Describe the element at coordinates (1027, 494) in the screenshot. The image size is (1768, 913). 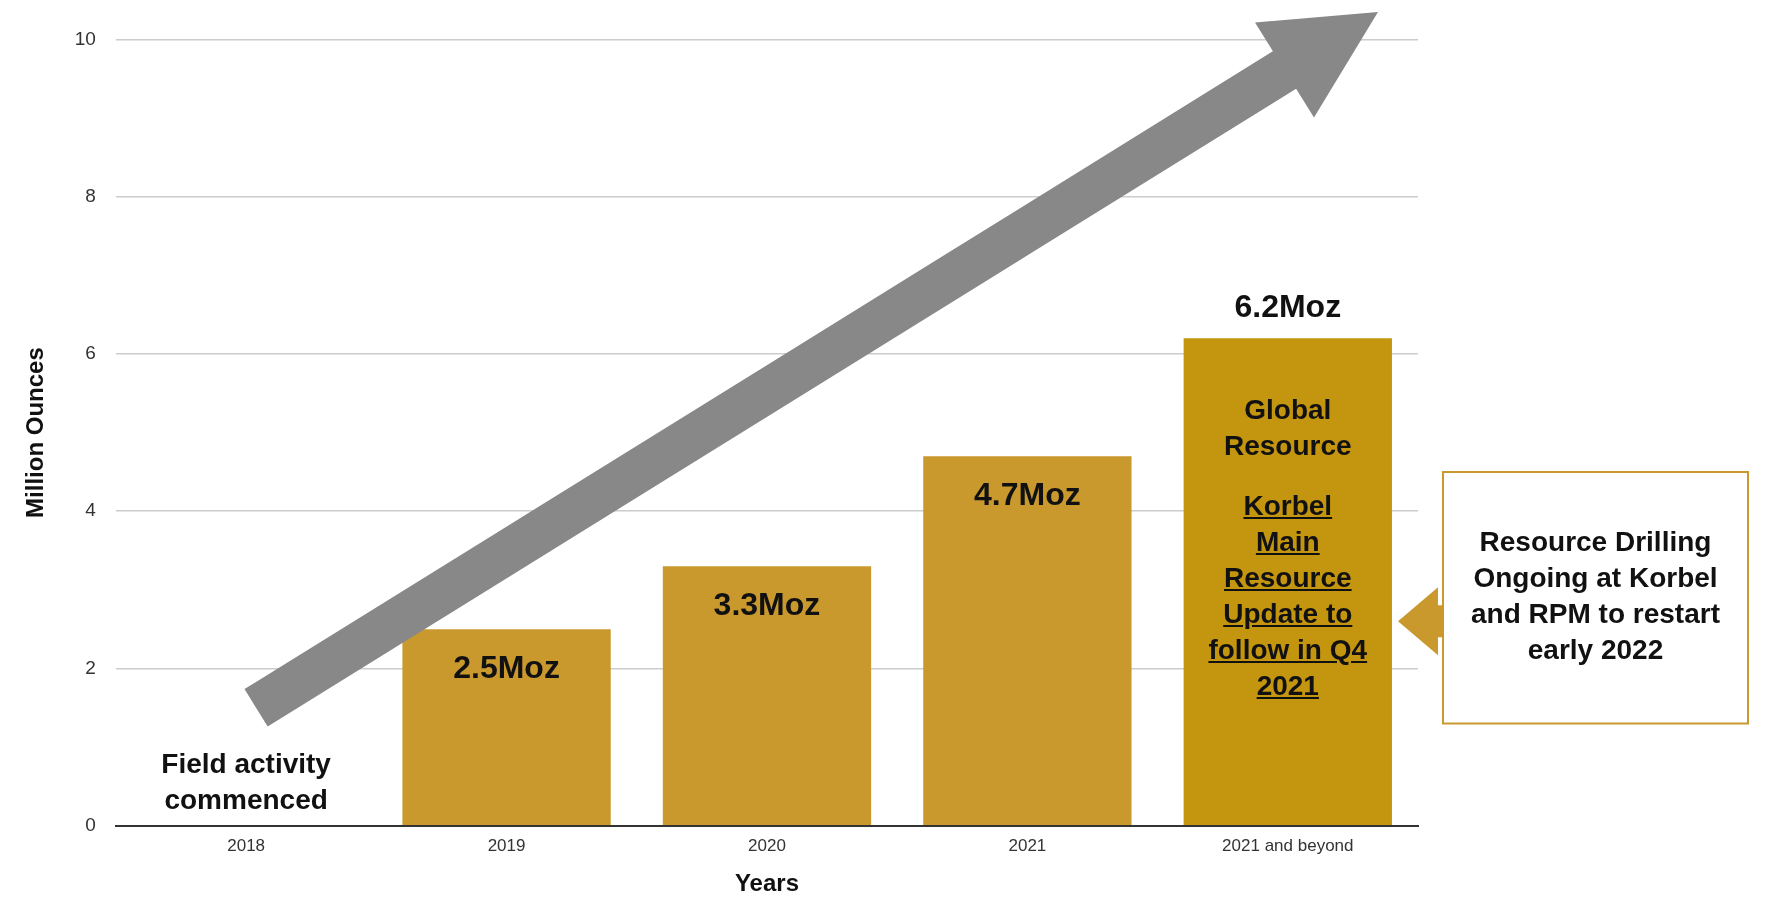
I see `data-label: 4.7Moz` at that location.